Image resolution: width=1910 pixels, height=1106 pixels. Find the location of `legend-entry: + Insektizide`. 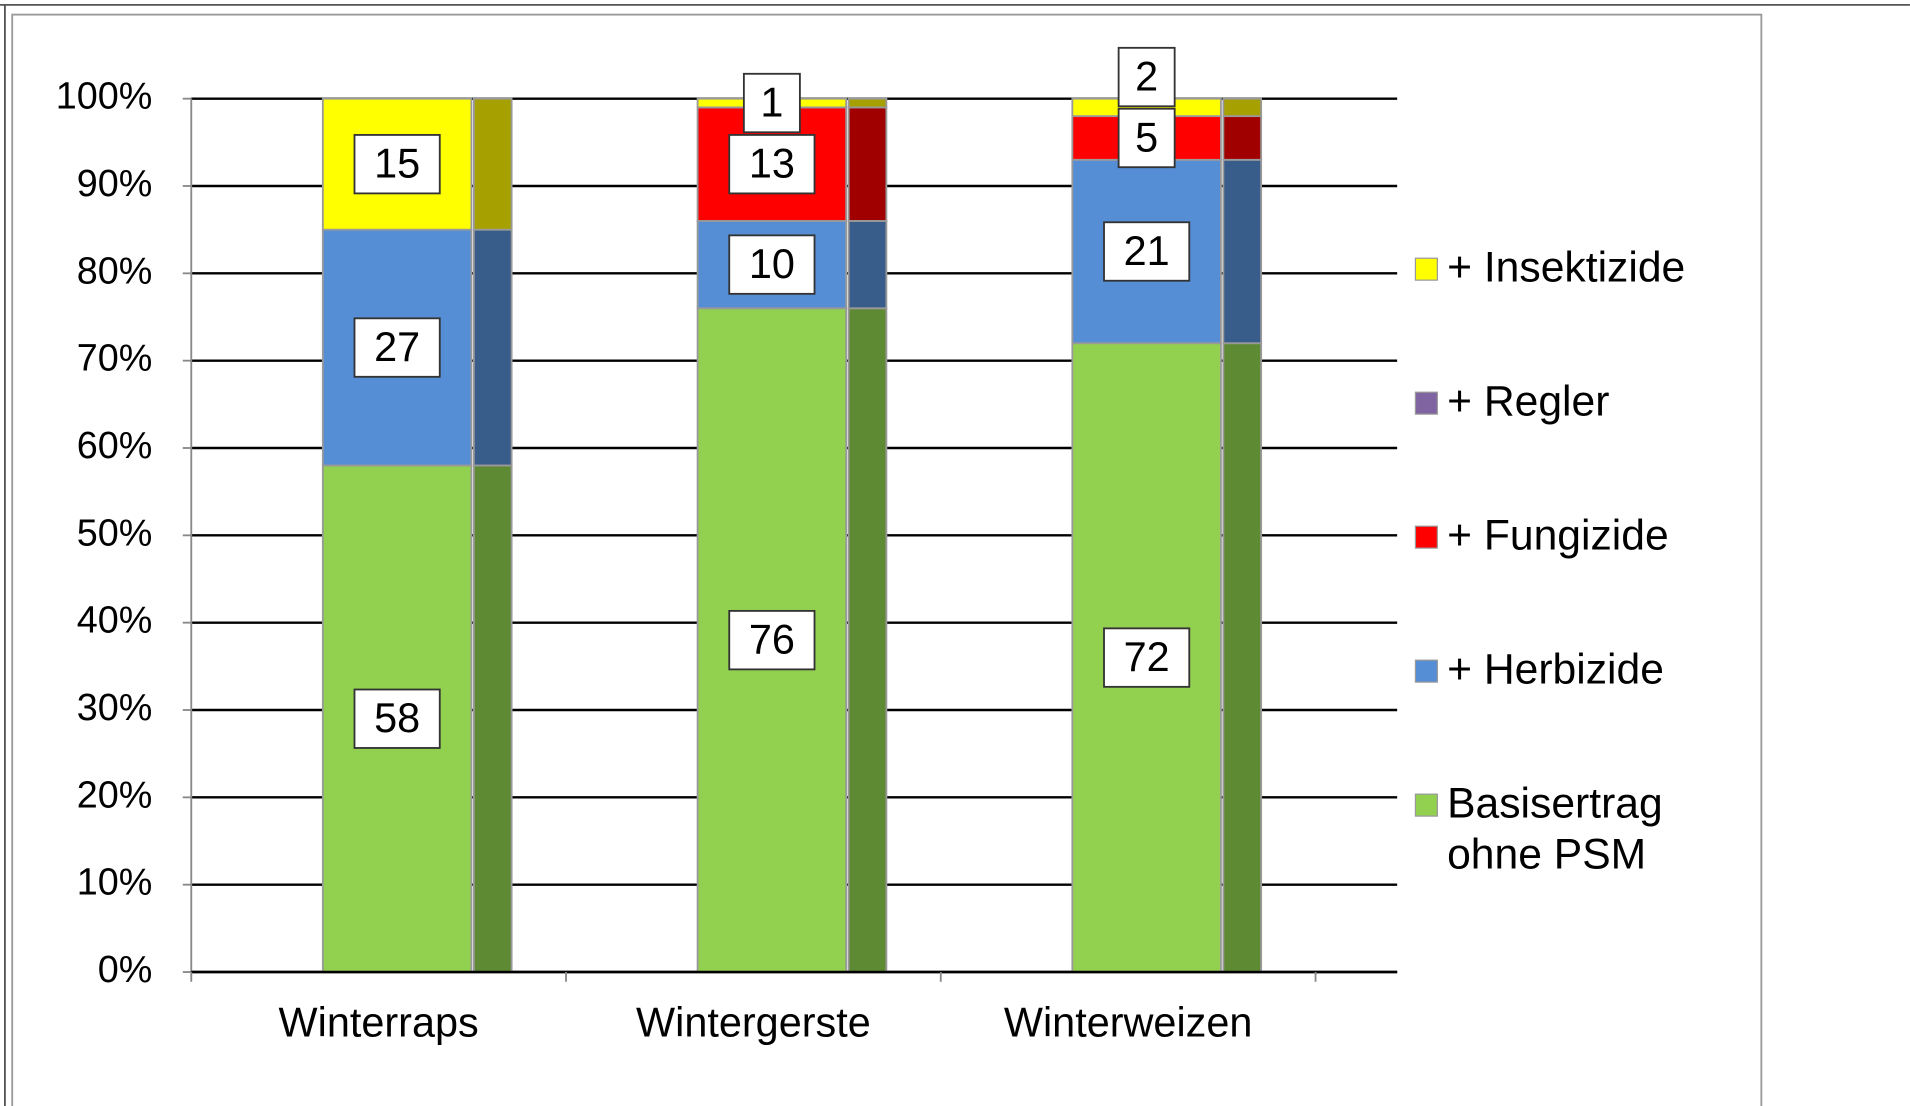

legend-entry: + Insektizide is located at coordinates (1566, 267).